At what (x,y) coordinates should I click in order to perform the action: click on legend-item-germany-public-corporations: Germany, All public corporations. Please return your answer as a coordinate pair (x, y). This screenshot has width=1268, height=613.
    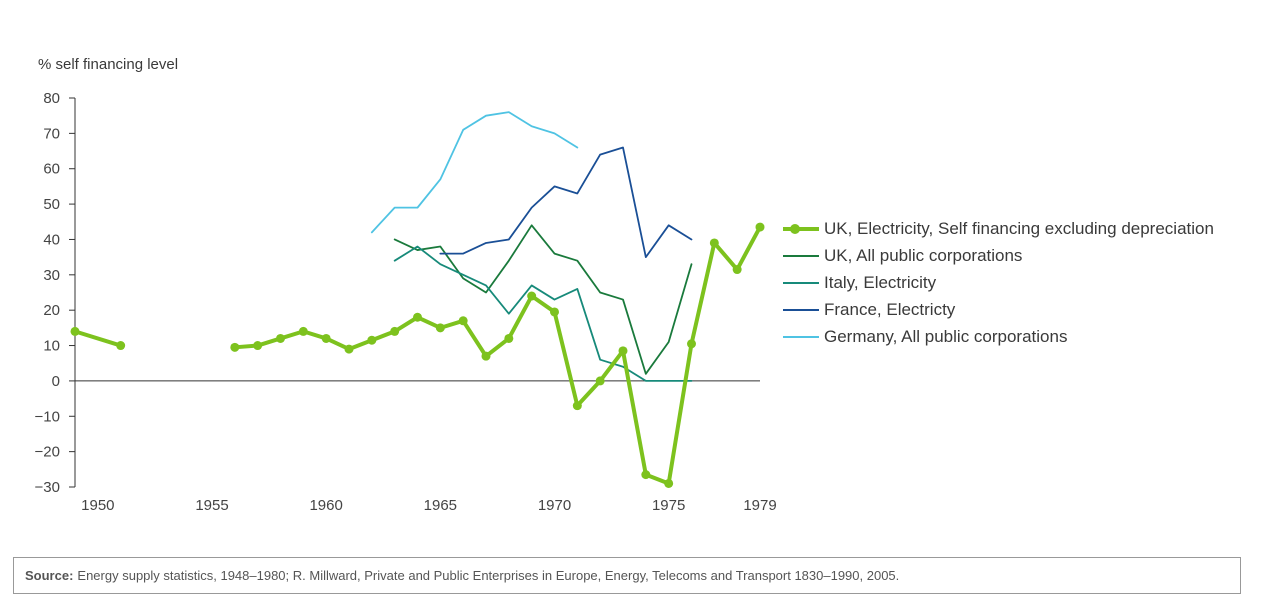
    Looking at the image, I should click on (998, 336).